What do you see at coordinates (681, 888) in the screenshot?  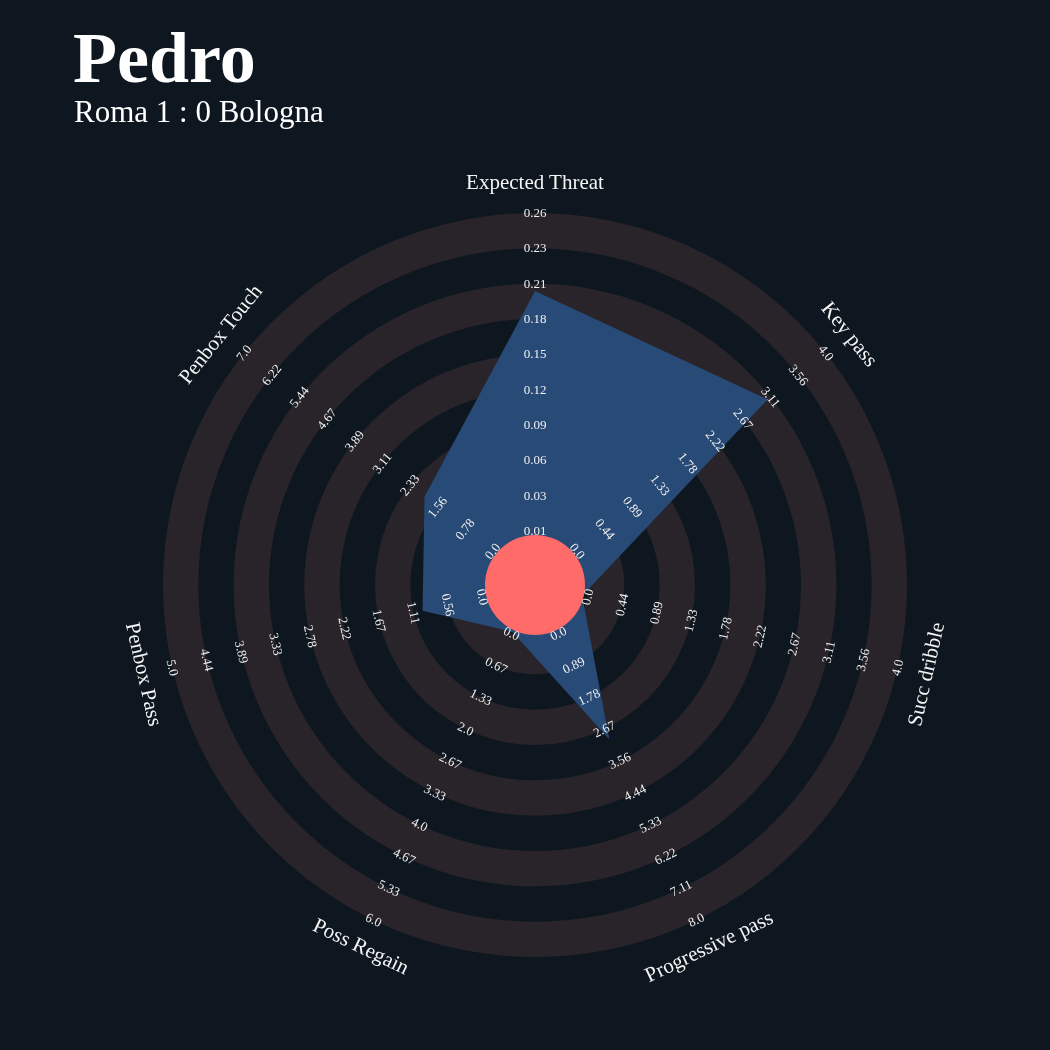 I see `text: 7.11` at bounding box center [681, 888].